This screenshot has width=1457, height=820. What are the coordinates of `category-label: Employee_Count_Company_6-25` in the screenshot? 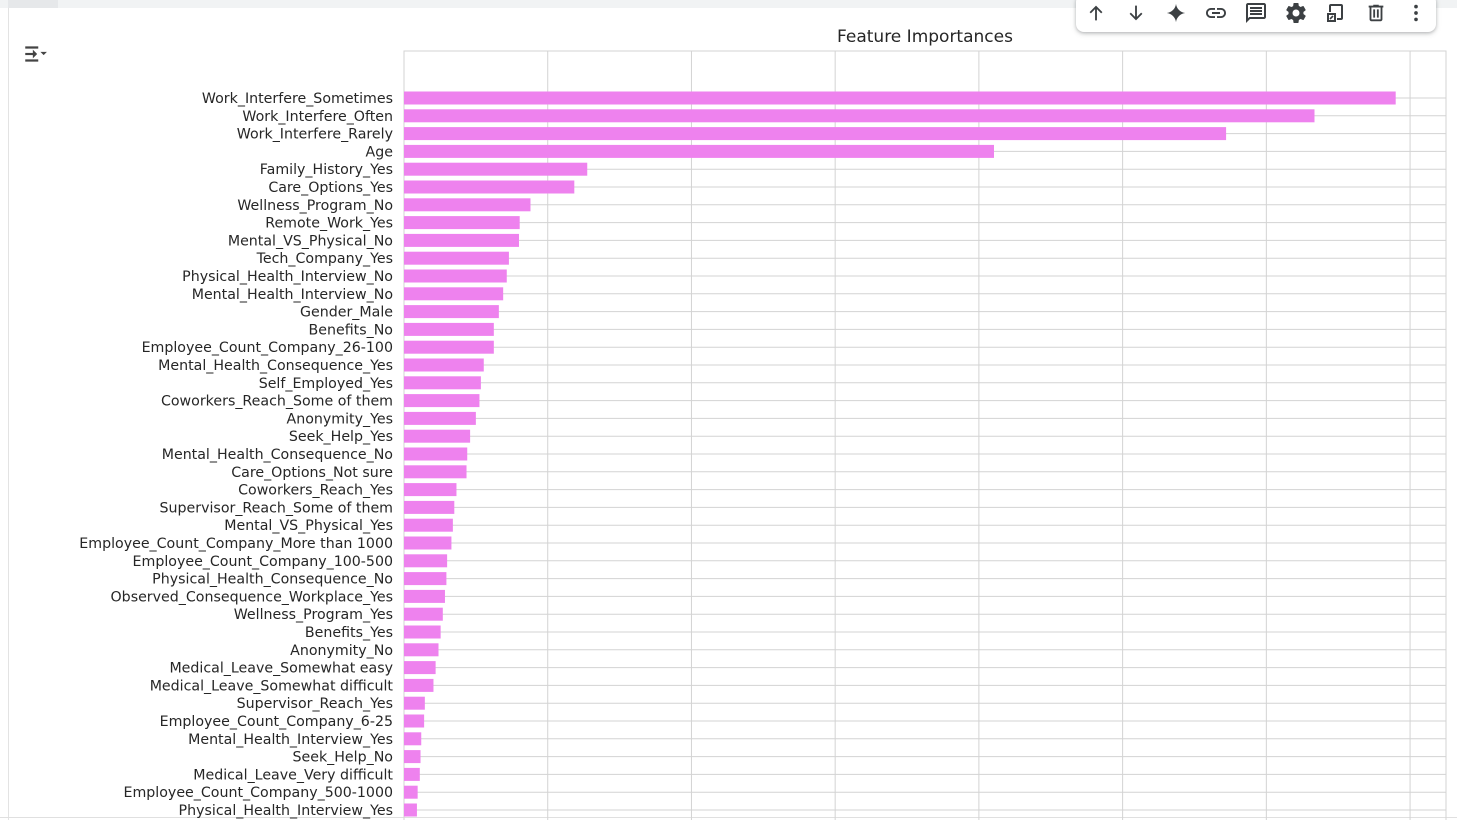 It's located at (276, 722).